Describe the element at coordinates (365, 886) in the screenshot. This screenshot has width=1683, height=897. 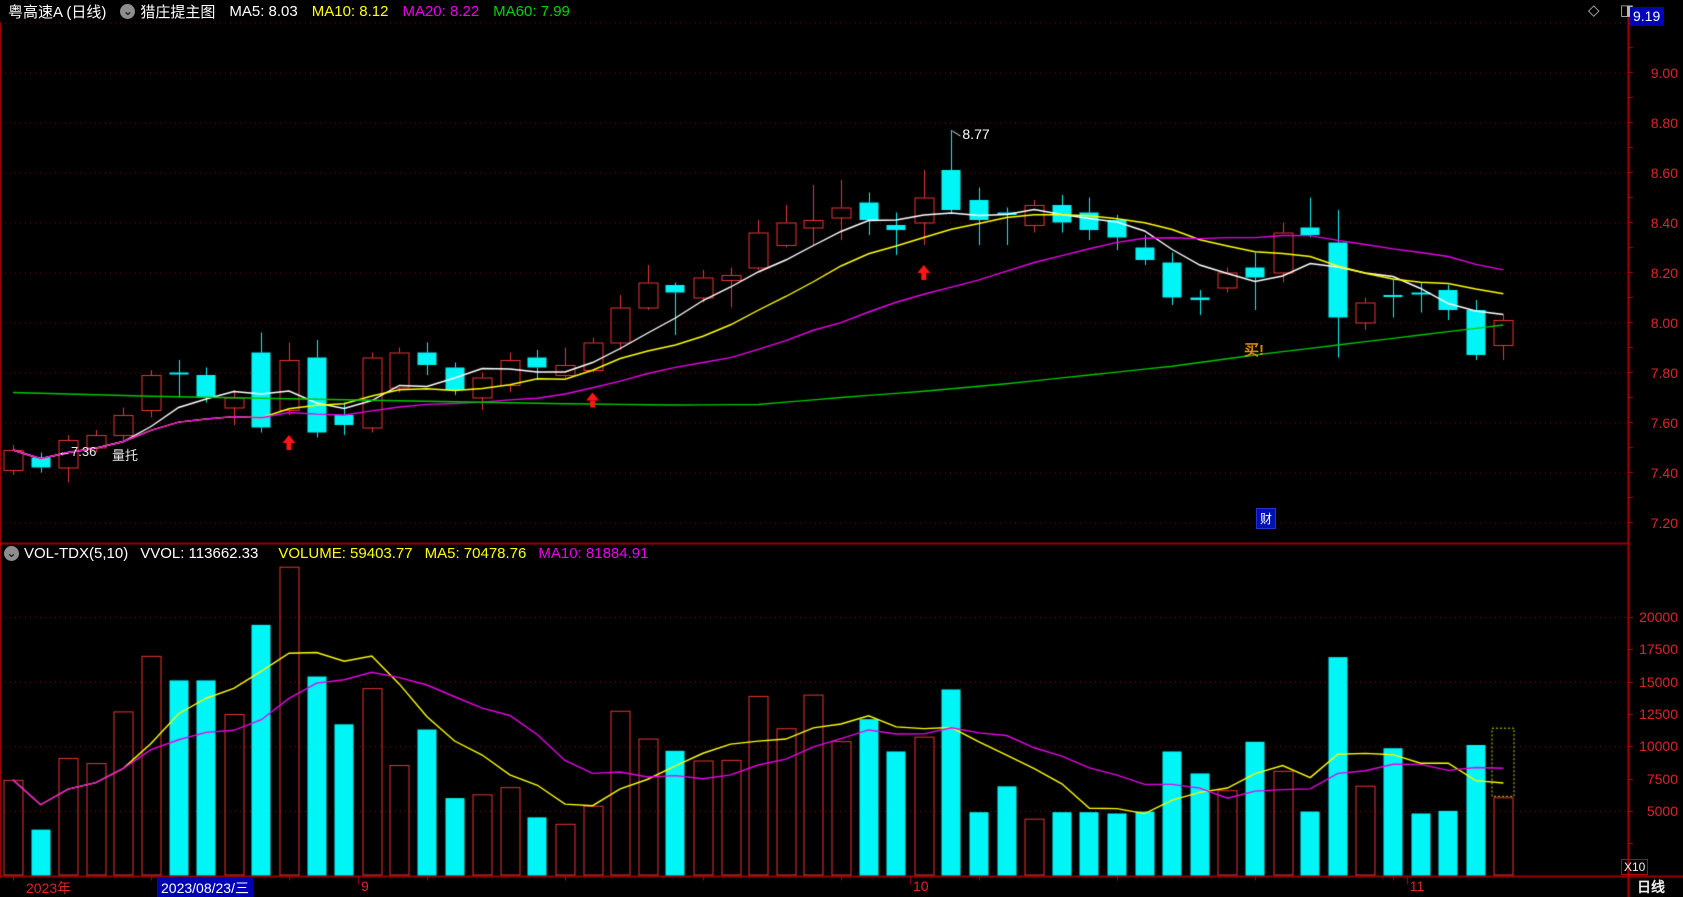
I see `month-label: 9` at that location.